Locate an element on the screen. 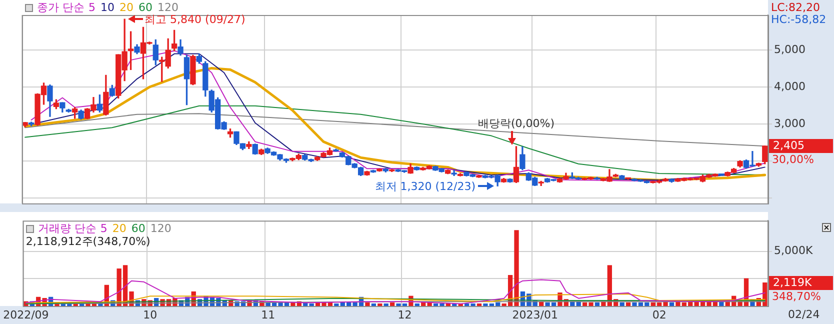 Image resolution: width=834 pixels, height=324 pixels. candlestick is located at coordinates (417, 168).